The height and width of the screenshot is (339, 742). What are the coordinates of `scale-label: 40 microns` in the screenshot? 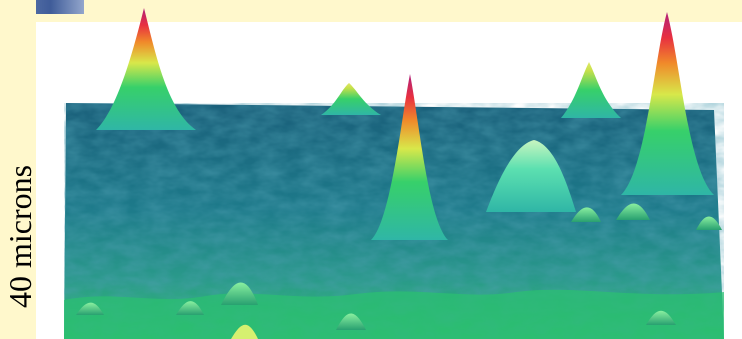 It's located at (20, 236).